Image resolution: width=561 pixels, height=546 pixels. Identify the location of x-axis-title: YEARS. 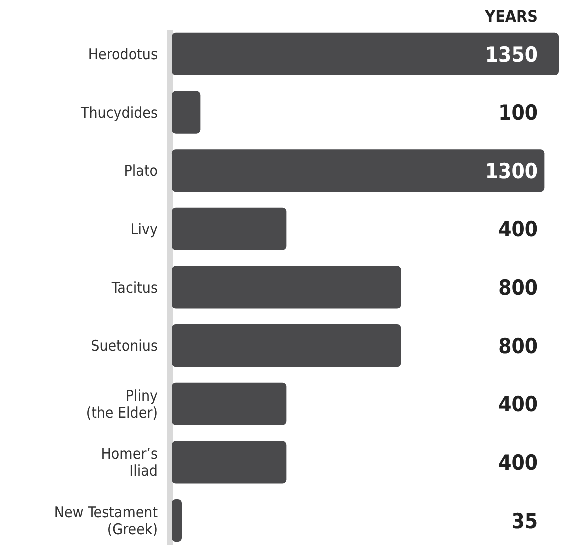
(511, 16).